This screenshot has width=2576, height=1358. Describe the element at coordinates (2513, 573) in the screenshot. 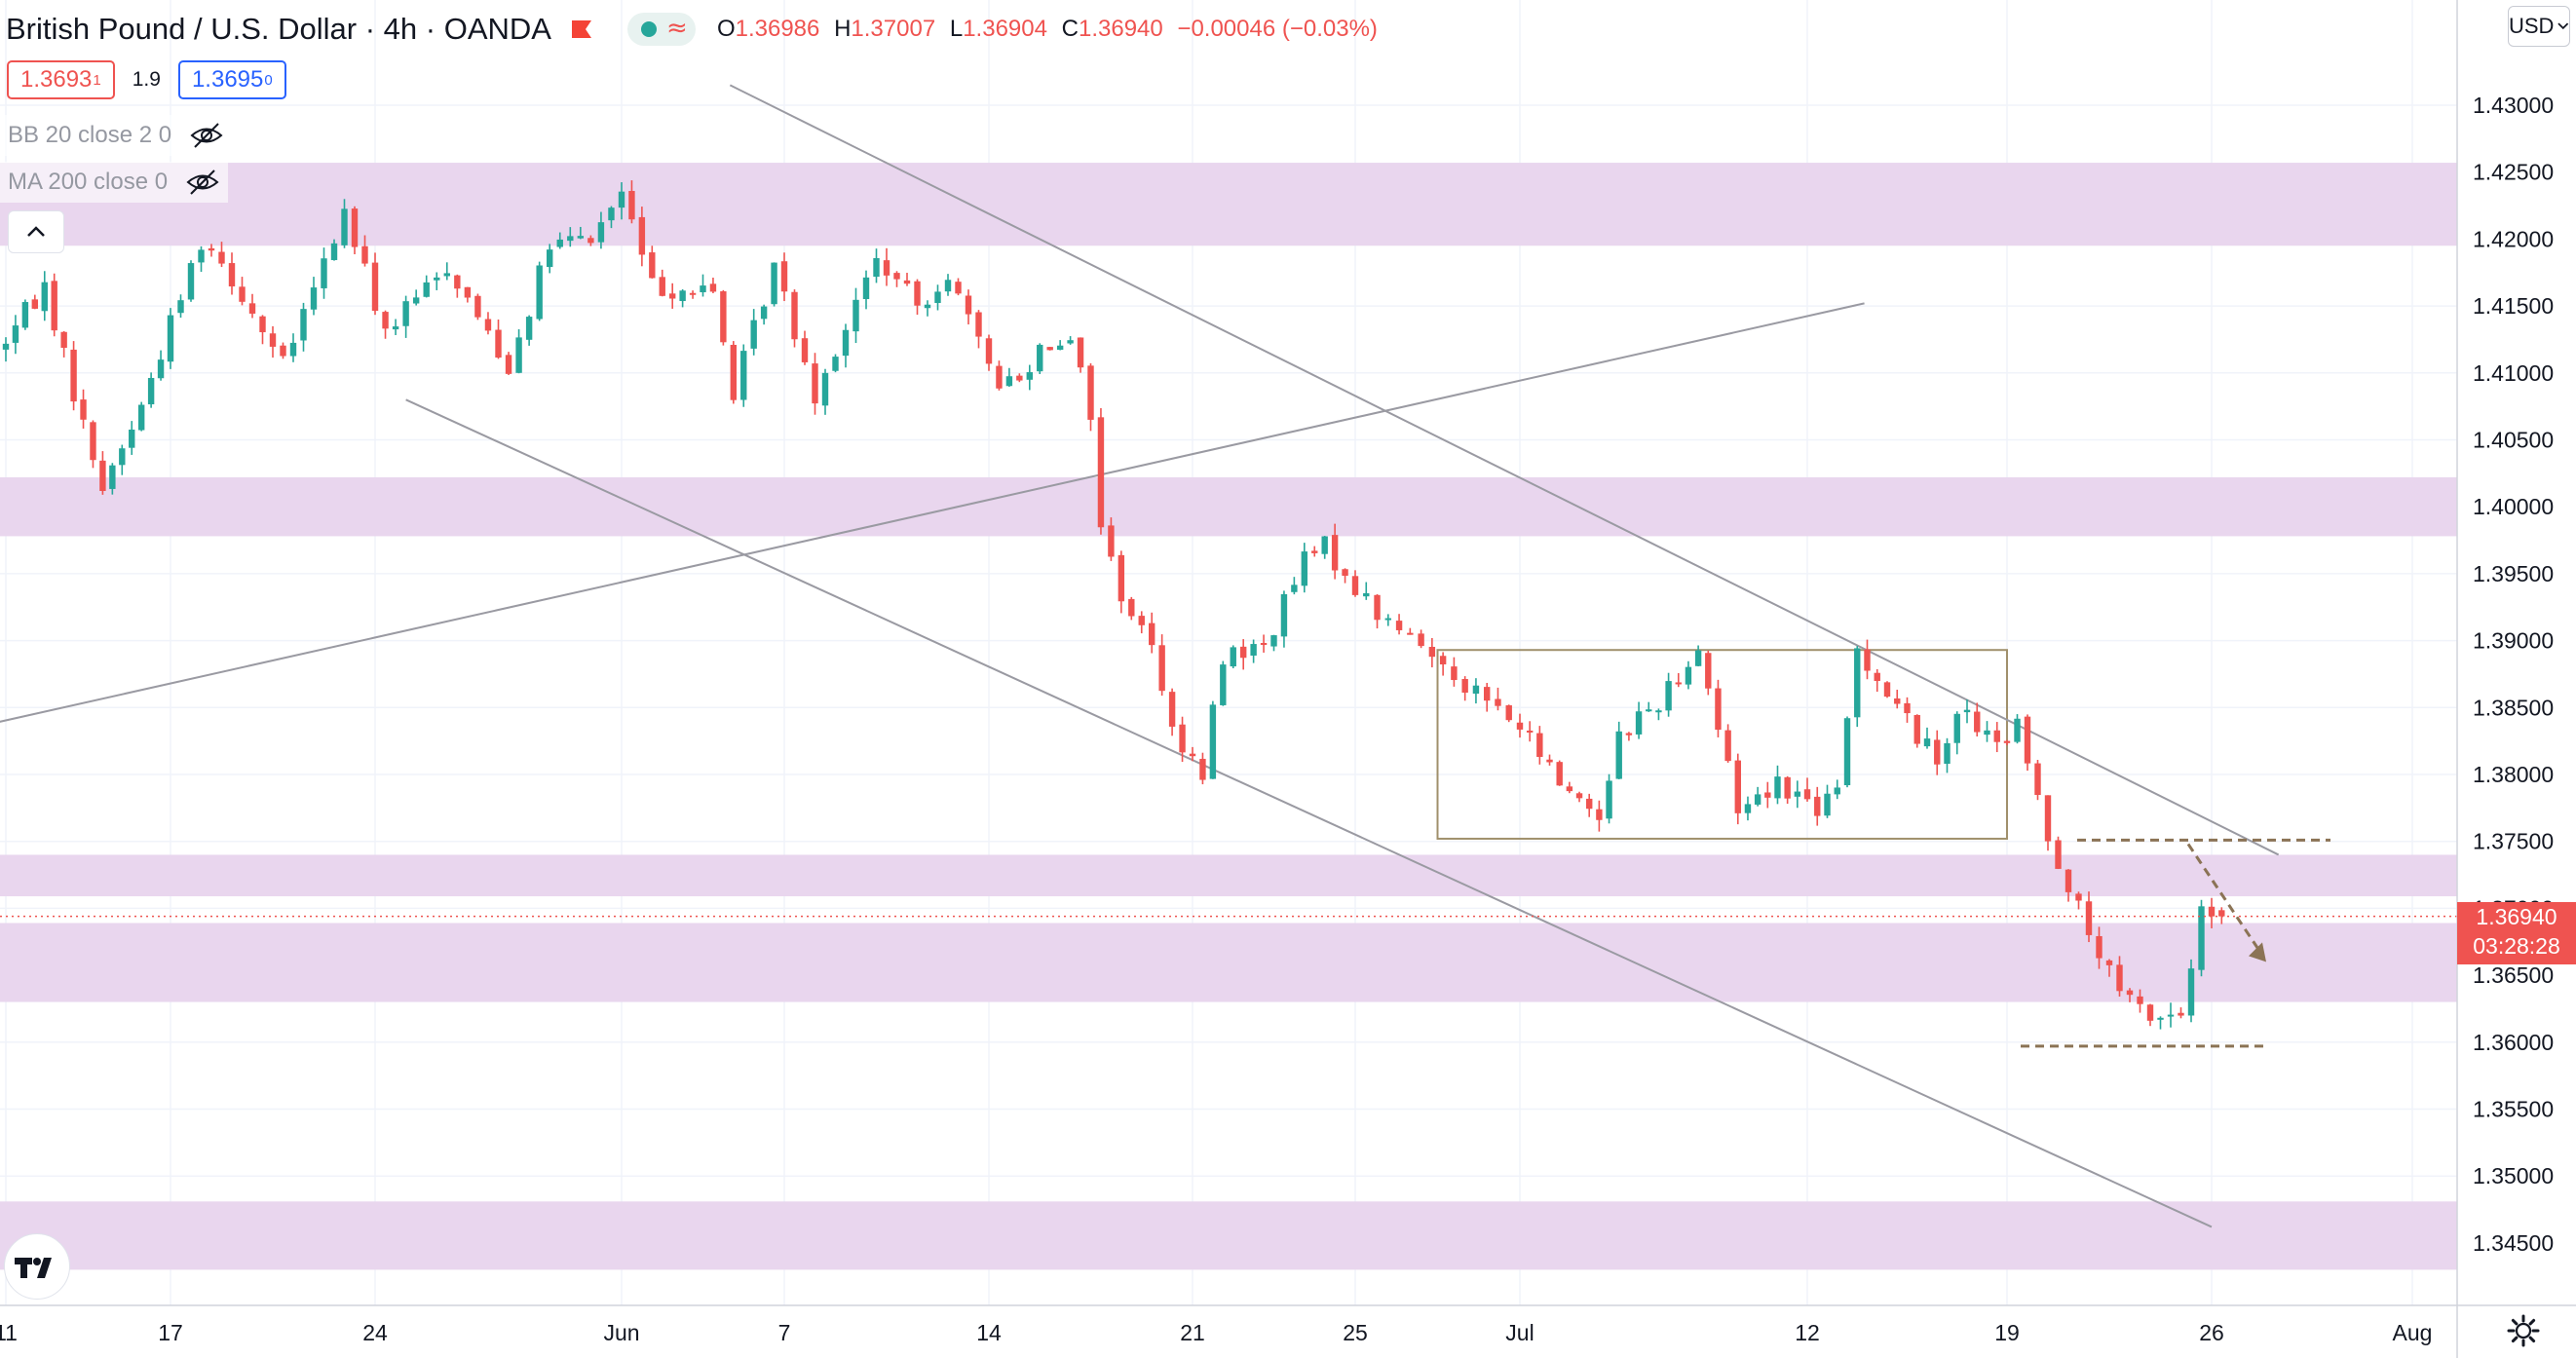

I see `price-tick-label: 1.39500` at that location.